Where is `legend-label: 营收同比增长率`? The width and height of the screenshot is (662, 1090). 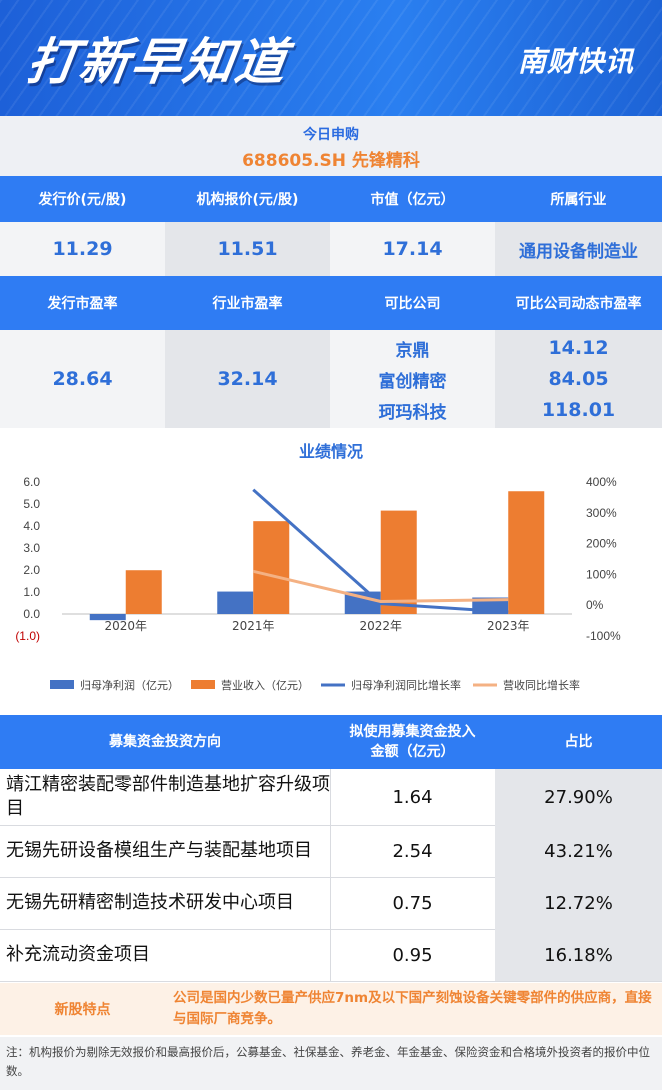
legend-label: 营收同比增长率 is located at coordinates (541, 685).